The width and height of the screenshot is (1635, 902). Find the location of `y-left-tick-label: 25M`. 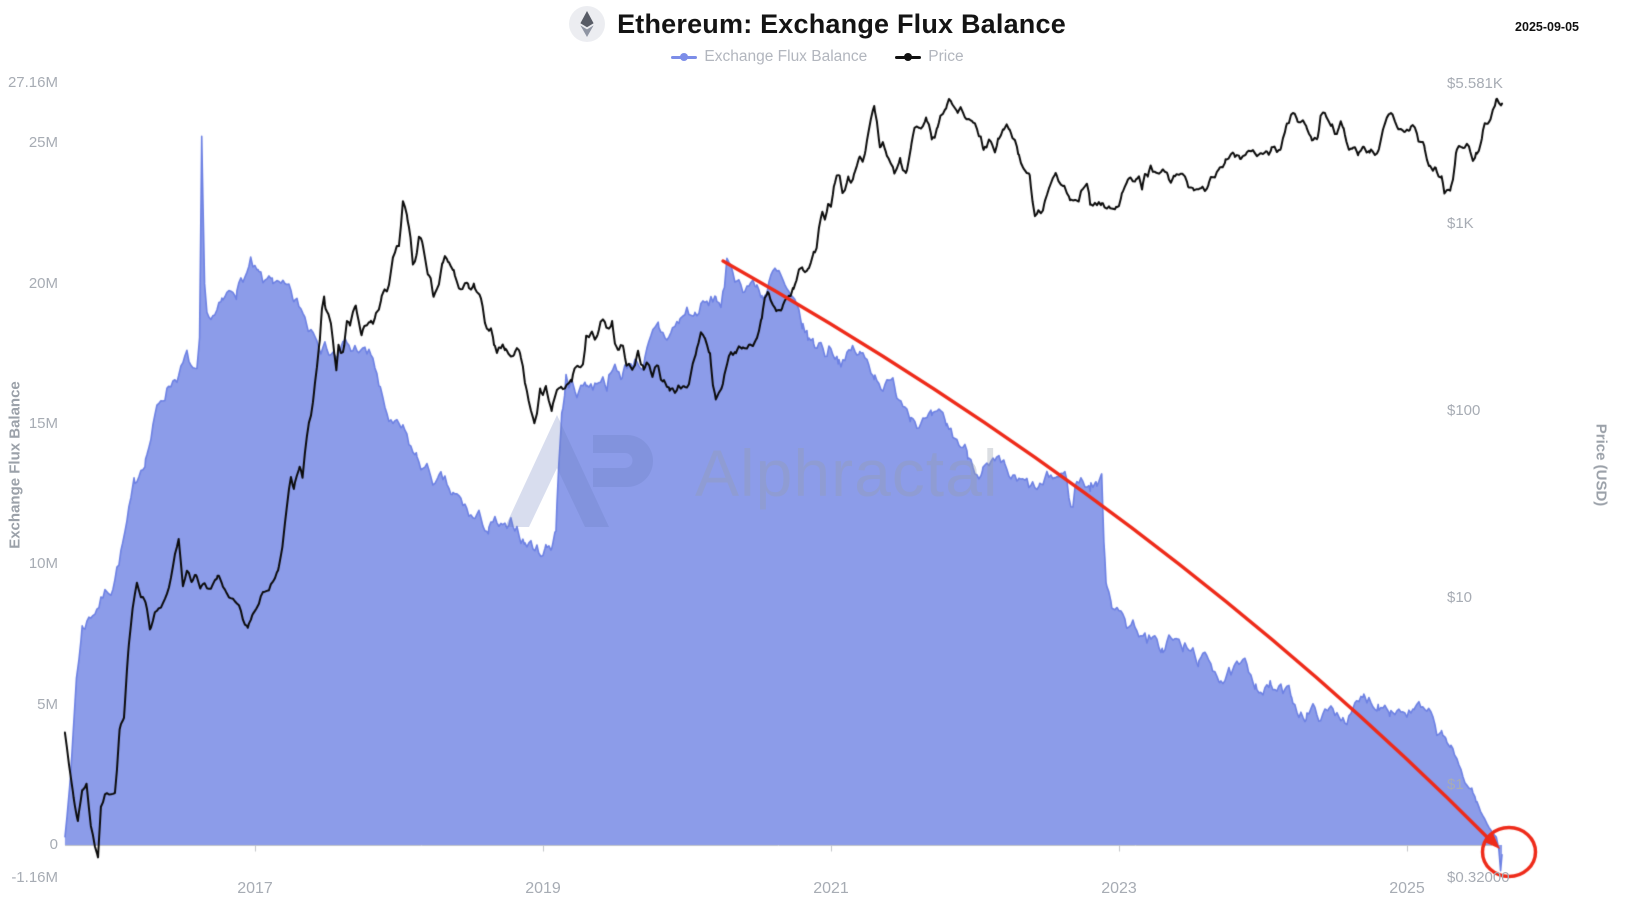

y-left-tick-label: 25M is located at coordinates (43, 143).